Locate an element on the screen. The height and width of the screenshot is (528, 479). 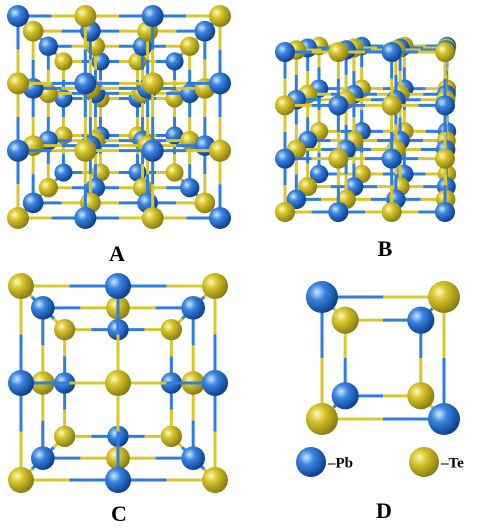
legend-label: –Pb is located at coordinates (340, 463).